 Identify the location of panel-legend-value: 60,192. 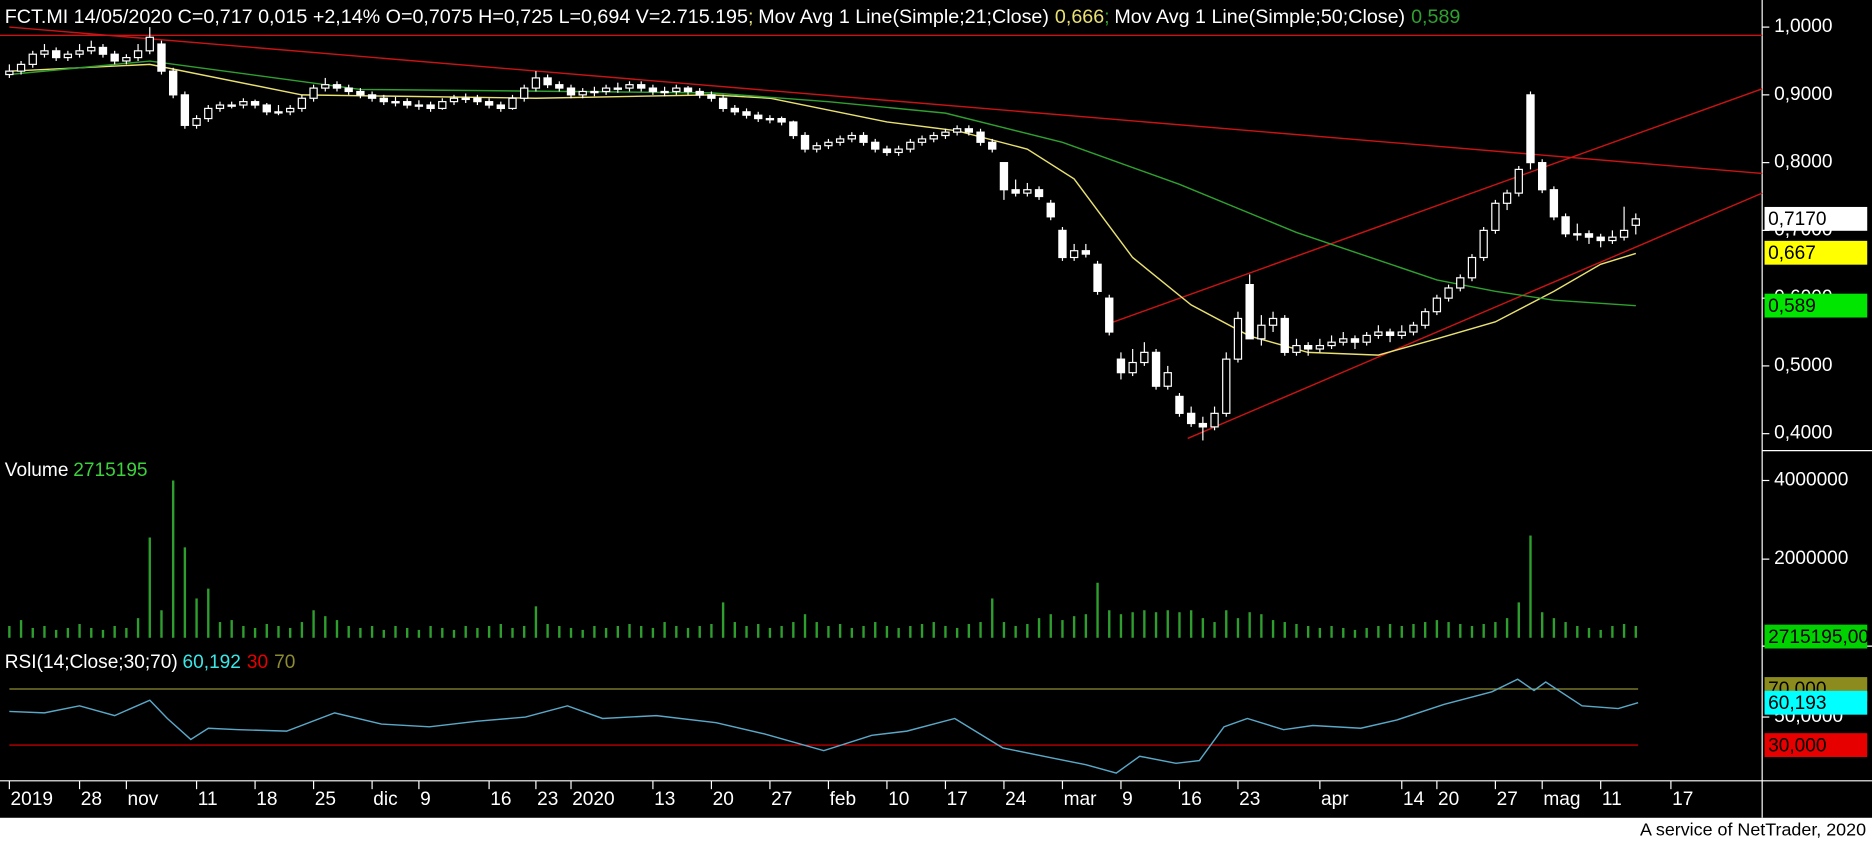
(212, 662).